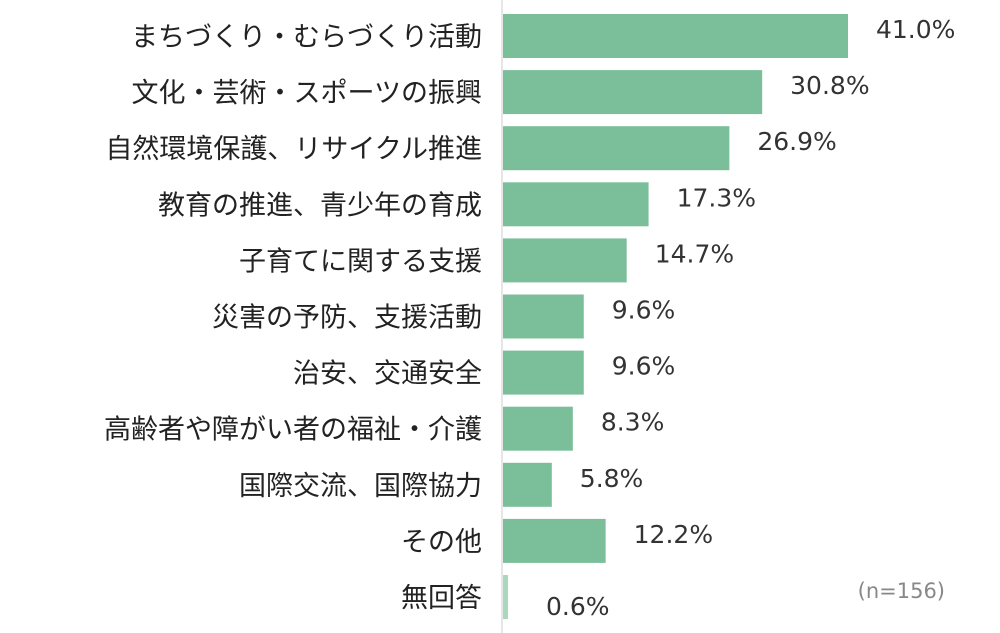 Image resolution: width=1000 pixels, height=633 pixels. What do you see at coordinates (441, 542) in the screenshot?
I see `category-label: その他` at bounding box center [441, 542].